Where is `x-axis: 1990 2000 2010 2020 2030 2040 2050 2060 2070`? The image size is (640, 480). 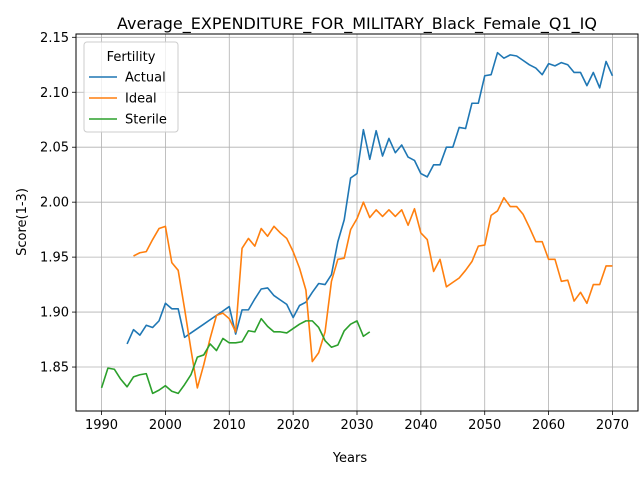
x-axis: 1990 2000 2010 2020 2030 2040 2050 2060 2070 is located at coordinates (357, 422).